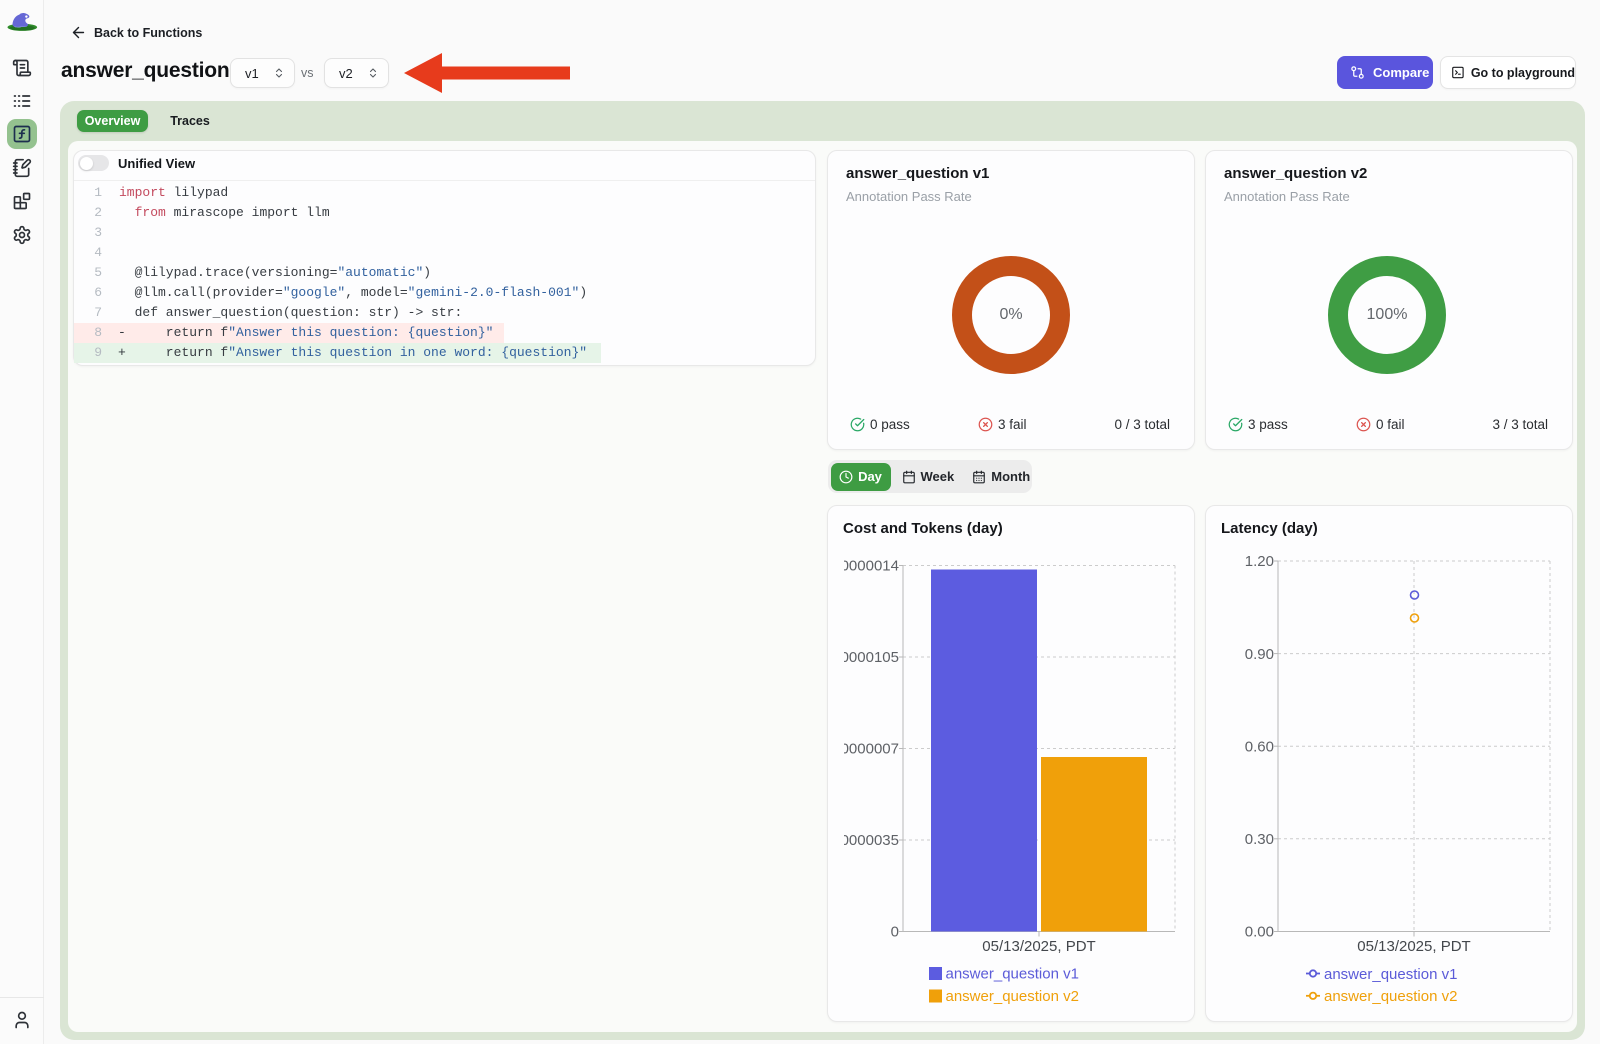 The height and width of the screenshot is (1044, 1600). Describe the element at coordinates (1259, 654) in the screenshot. I see `svg-text: 0.90` at that location.